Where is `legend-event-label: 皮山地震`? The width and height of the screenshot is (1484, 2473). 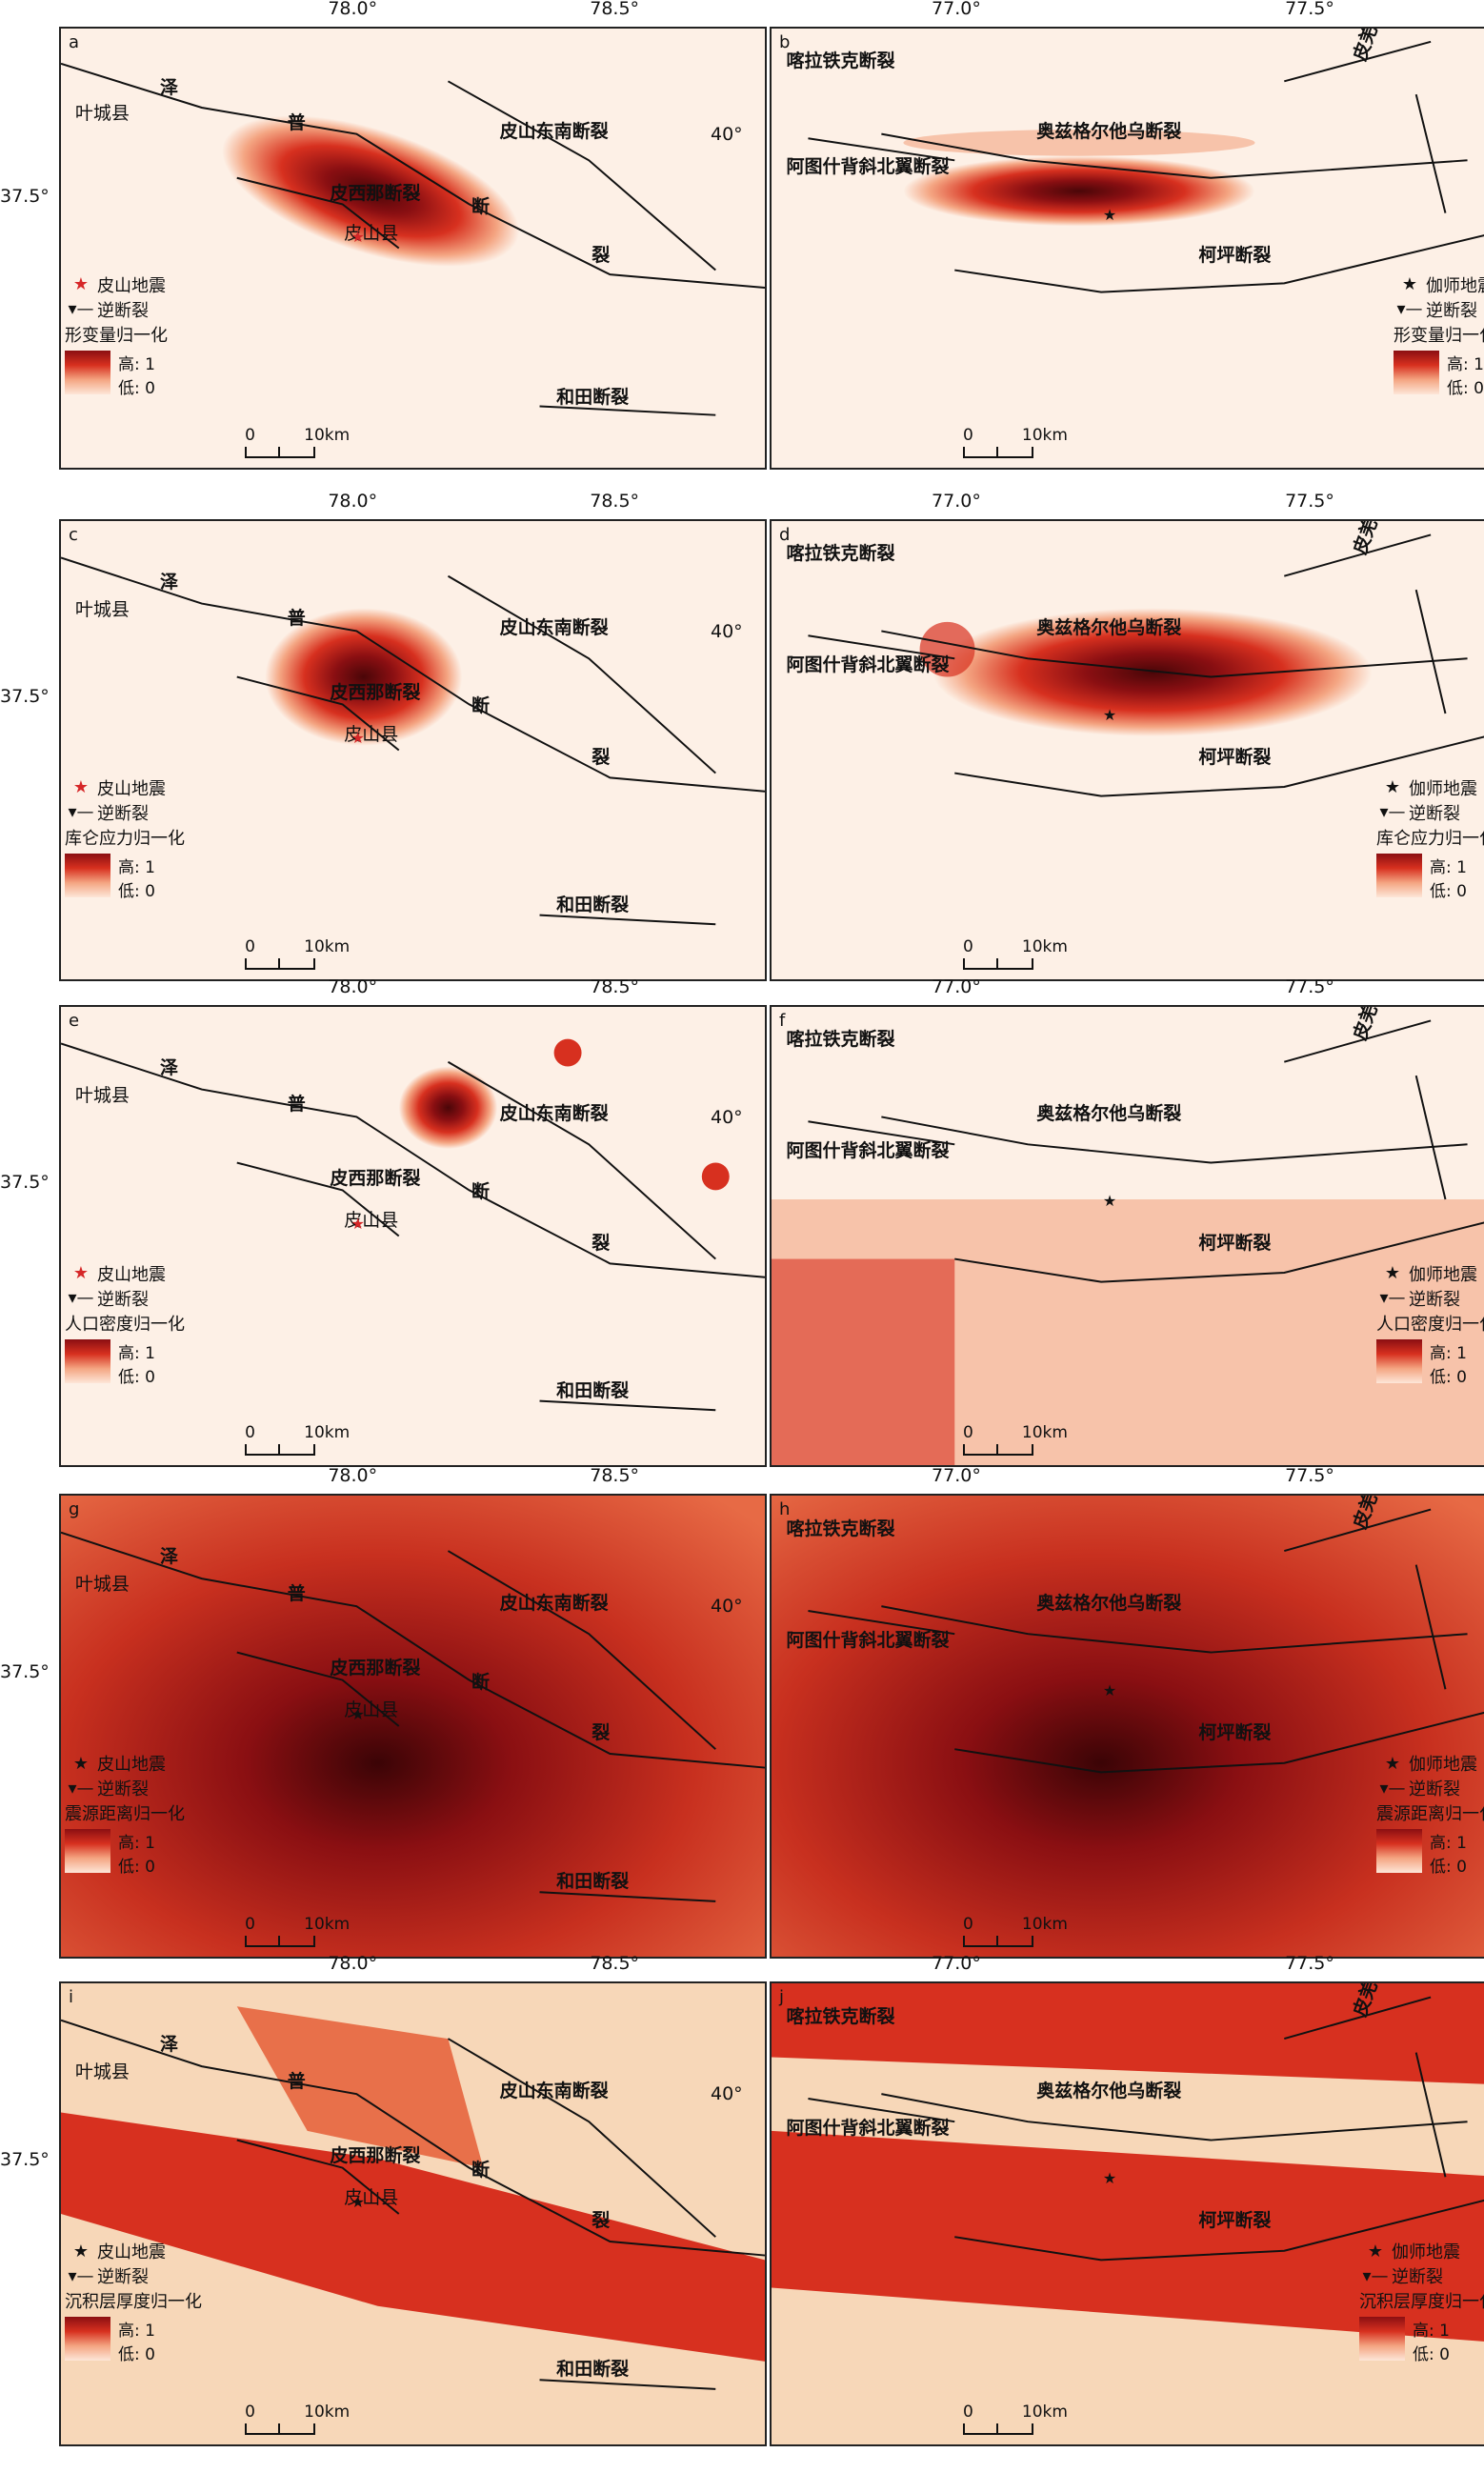 legend-event-label: 皮山地震 is located at coordinates (131, 1274).